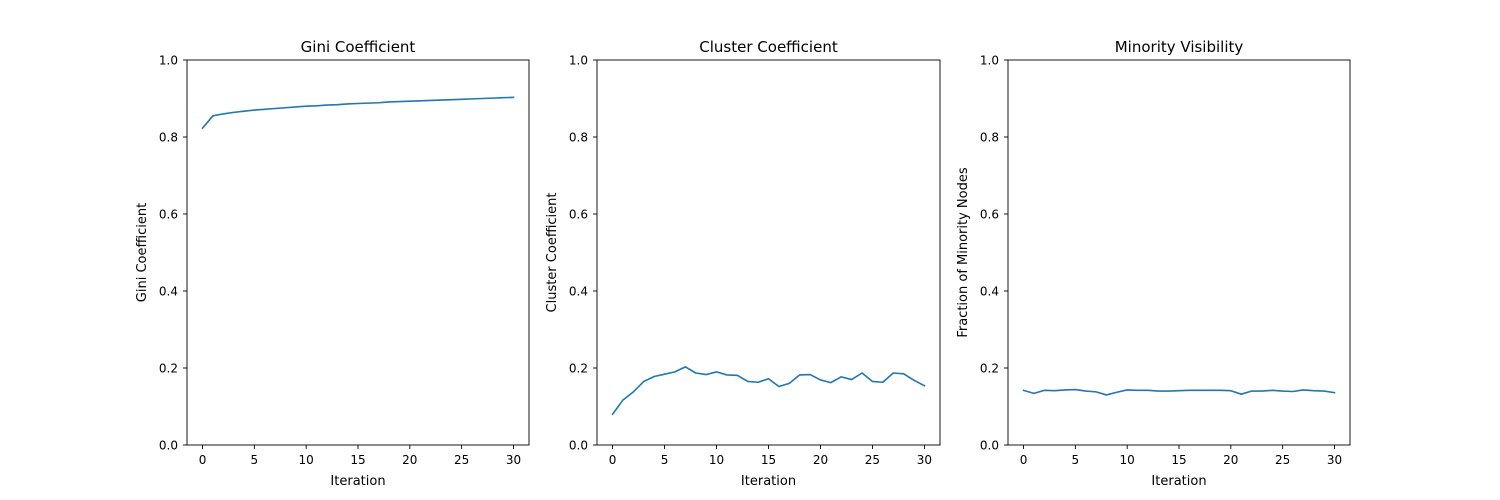  Describe the element at coordinates (358, 47) in the screenshot. I see `chart-title: Gini Coefficient` at that location.